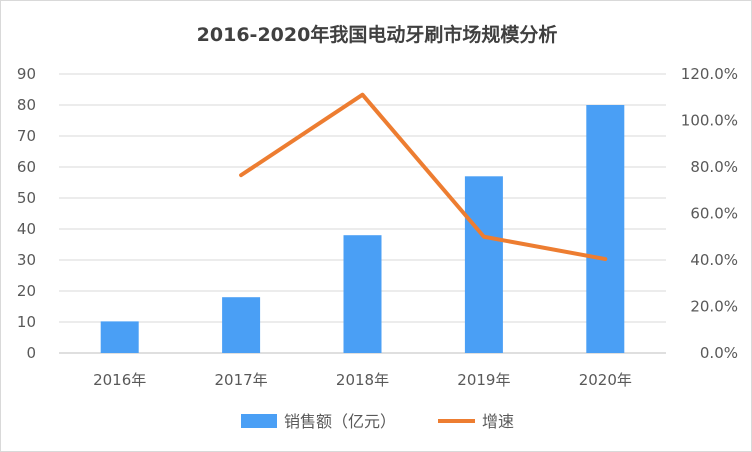 The image size is (752, 452). I want to click on y-left-tick-label: 10, so click(26, 322).